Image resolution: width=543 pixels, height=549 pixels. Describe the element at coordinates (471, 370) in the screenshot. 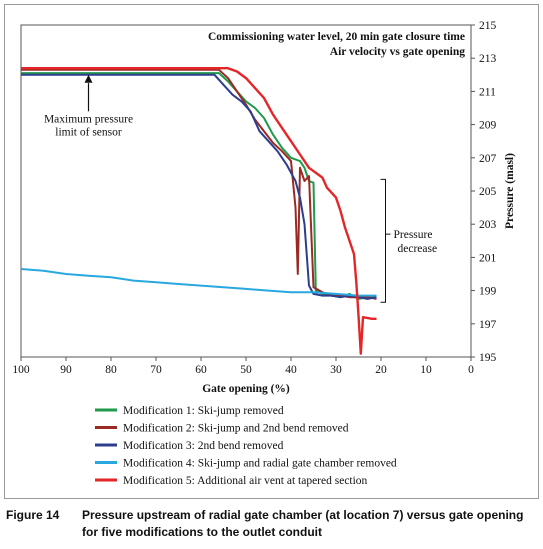

I see `x-tick-label: 0` at that location.